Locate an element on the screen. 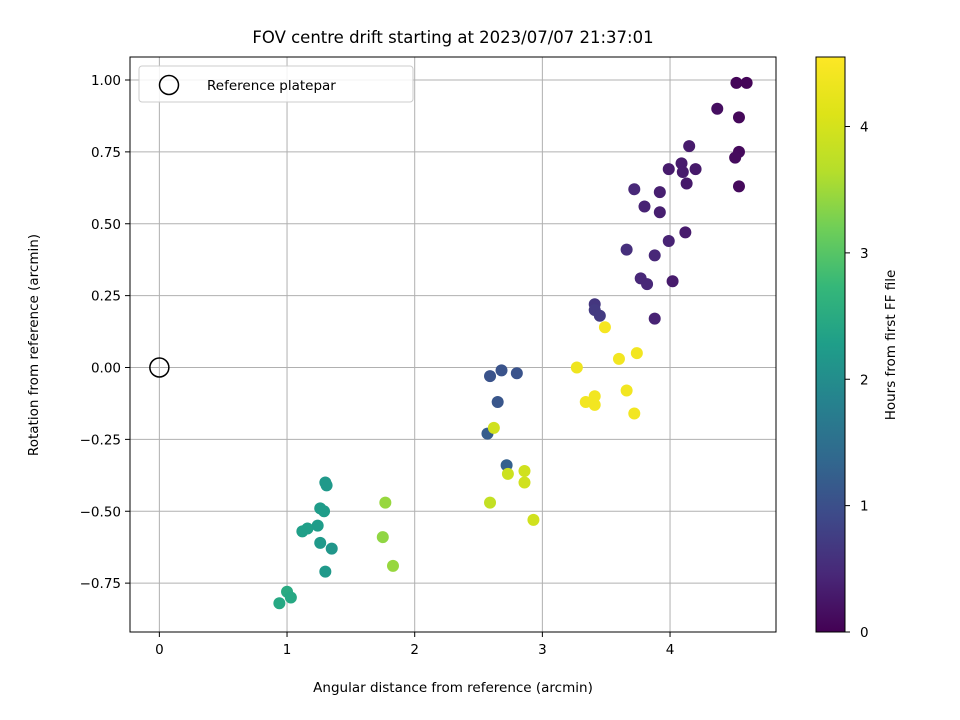  x-tick-label: 3 is located at coordinates (542, 650).